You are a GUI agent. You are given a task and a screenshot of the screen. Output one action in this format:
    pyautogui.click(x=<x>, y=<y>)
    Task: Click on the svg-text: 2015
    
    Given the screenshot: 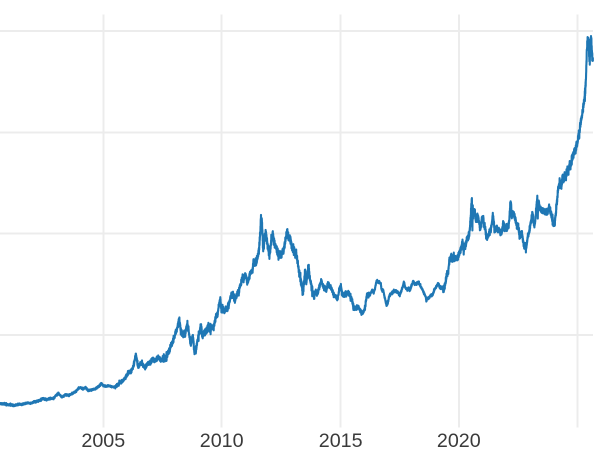 What is the action you would take?
    pyautogui.click(x=341, y=440)
    